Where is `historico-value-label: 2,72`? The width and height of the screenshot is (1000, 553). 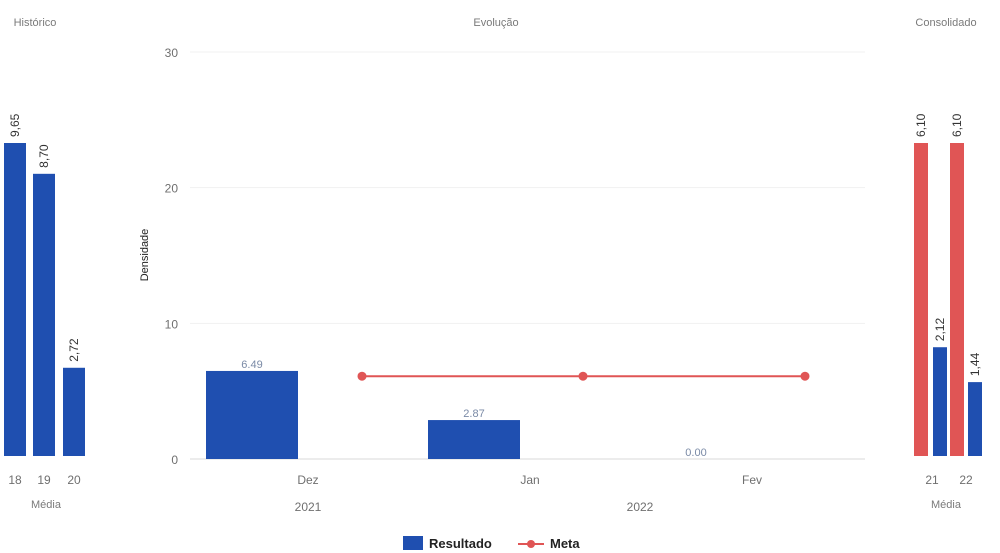
historico-value-label: 2,72 is located at coordinates (74, 350).